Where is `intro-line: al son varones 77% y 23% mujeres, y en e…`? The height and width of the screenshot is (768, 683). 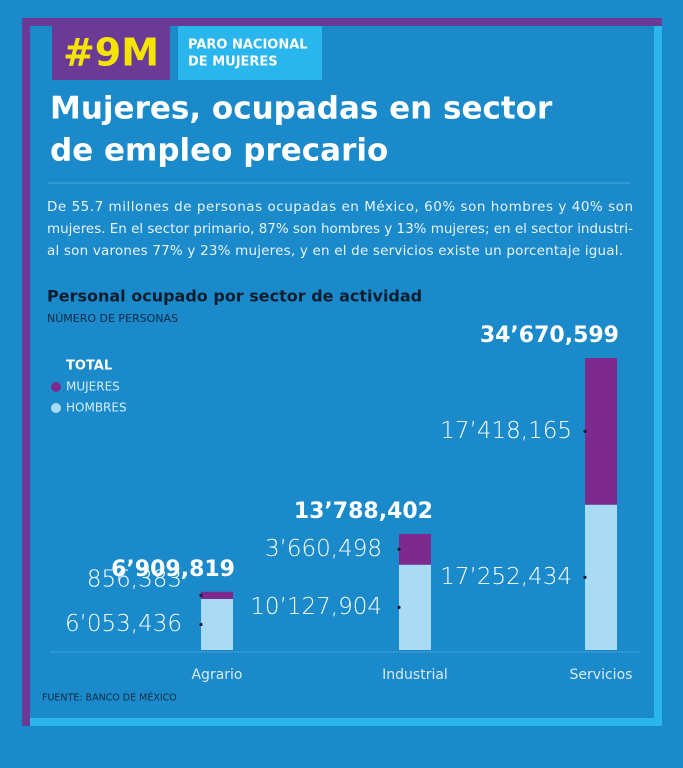
intro-line: al son varones 77% y 23% mujeres, y en e… is located at coordinates (335, 251).